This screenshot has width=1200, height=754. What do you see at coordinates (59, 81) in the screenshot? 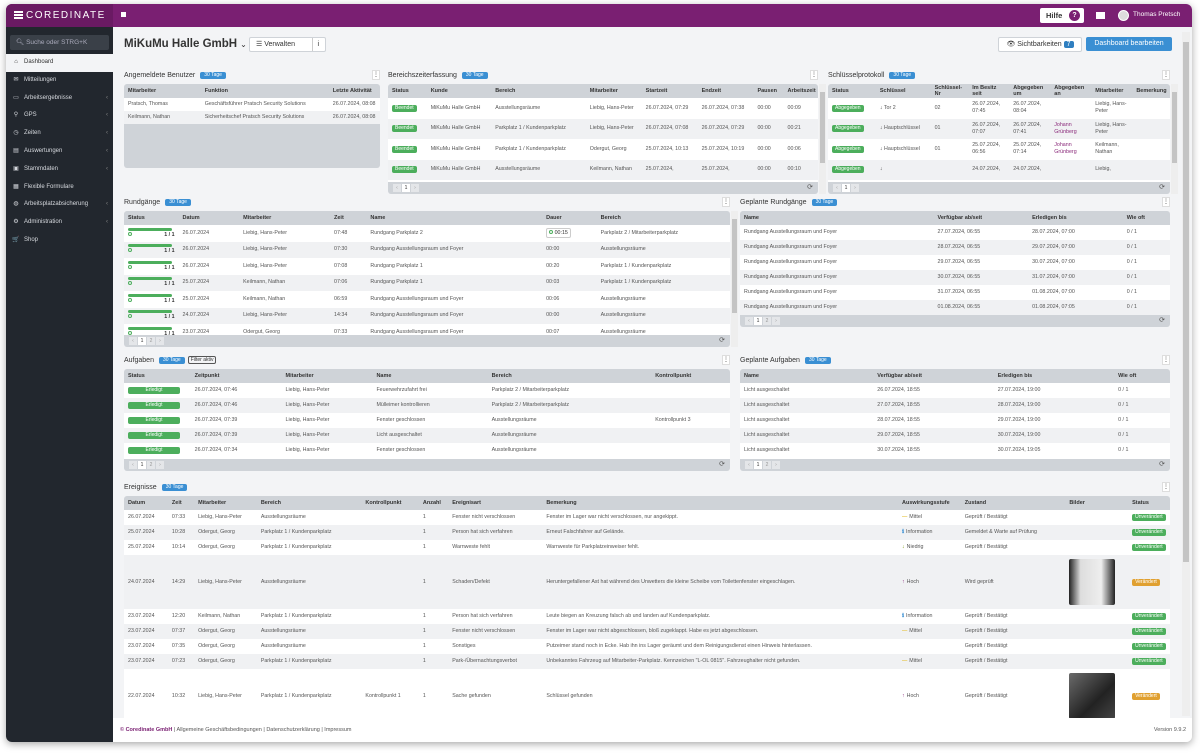
I see `sidebar-item-mitteilungen: ✉ Mitteilungen` at bounding box center [59, 81].